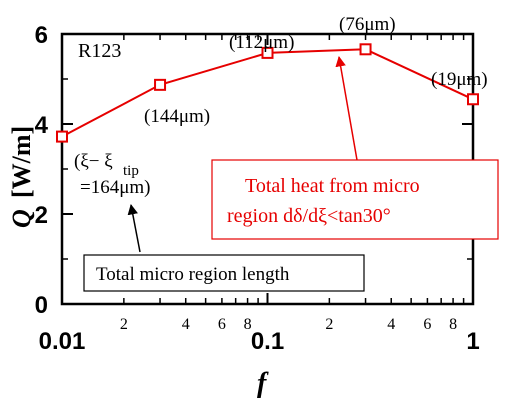  I want to click on y-tick-label: 0, so click(41, 305).